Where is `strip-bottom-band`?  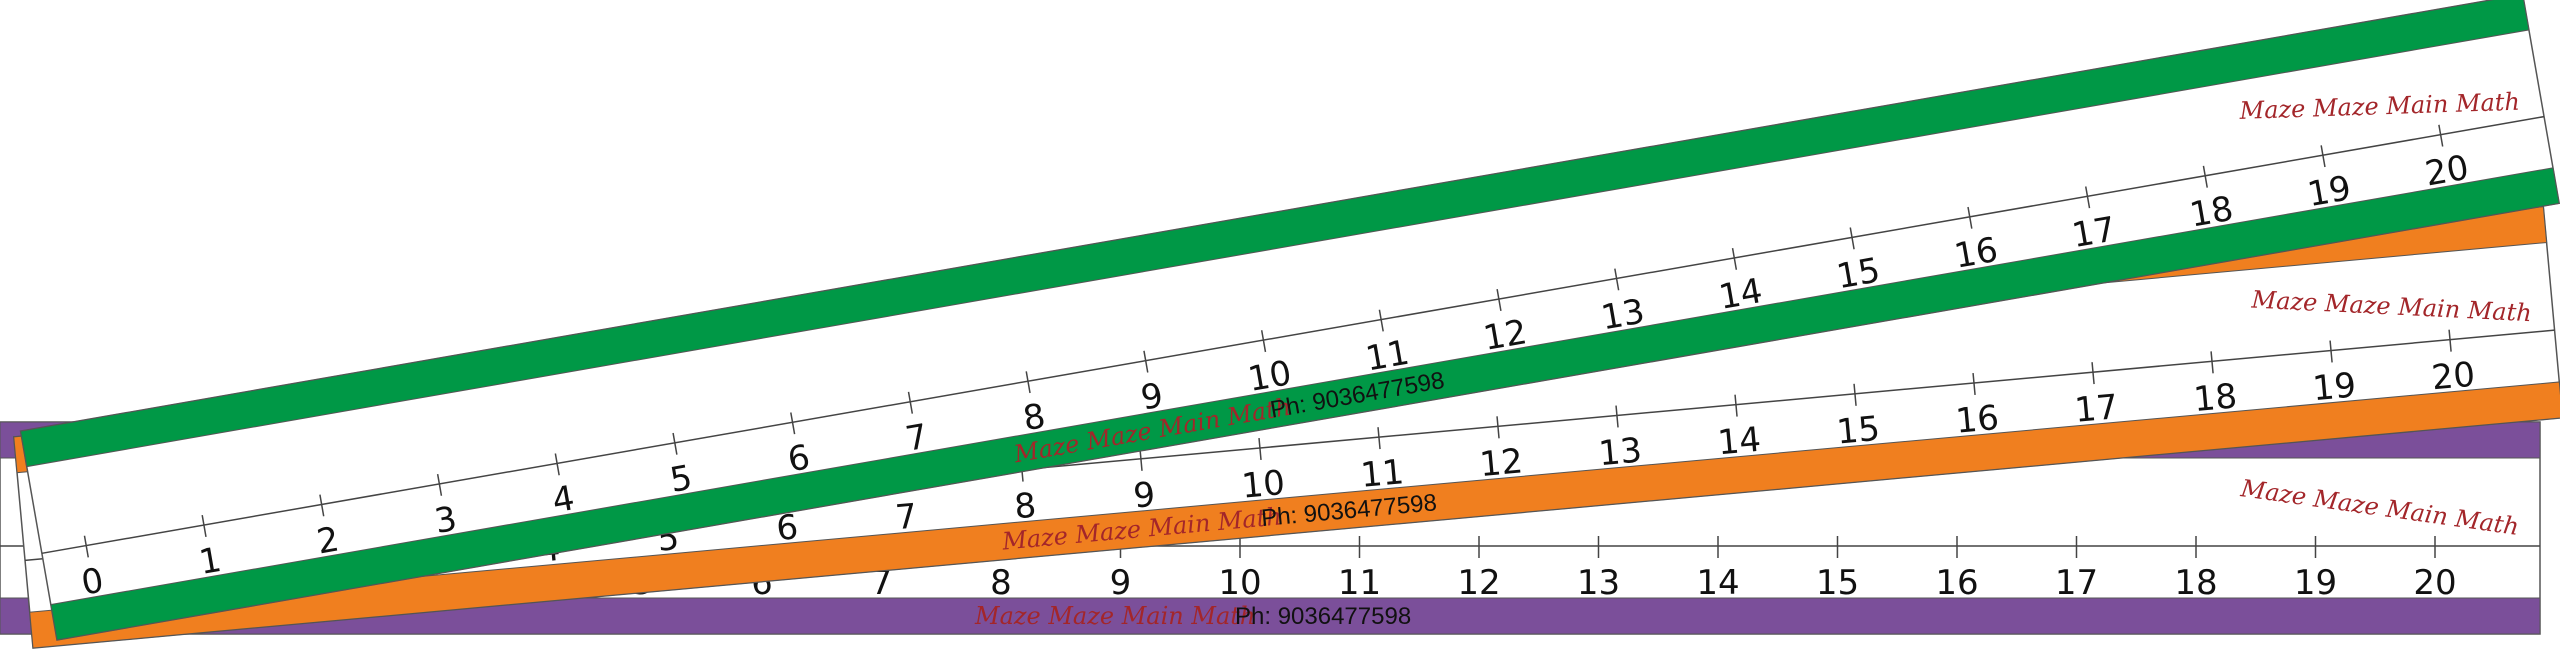
strip-bottom-band is located at coordinates (1270, 616).